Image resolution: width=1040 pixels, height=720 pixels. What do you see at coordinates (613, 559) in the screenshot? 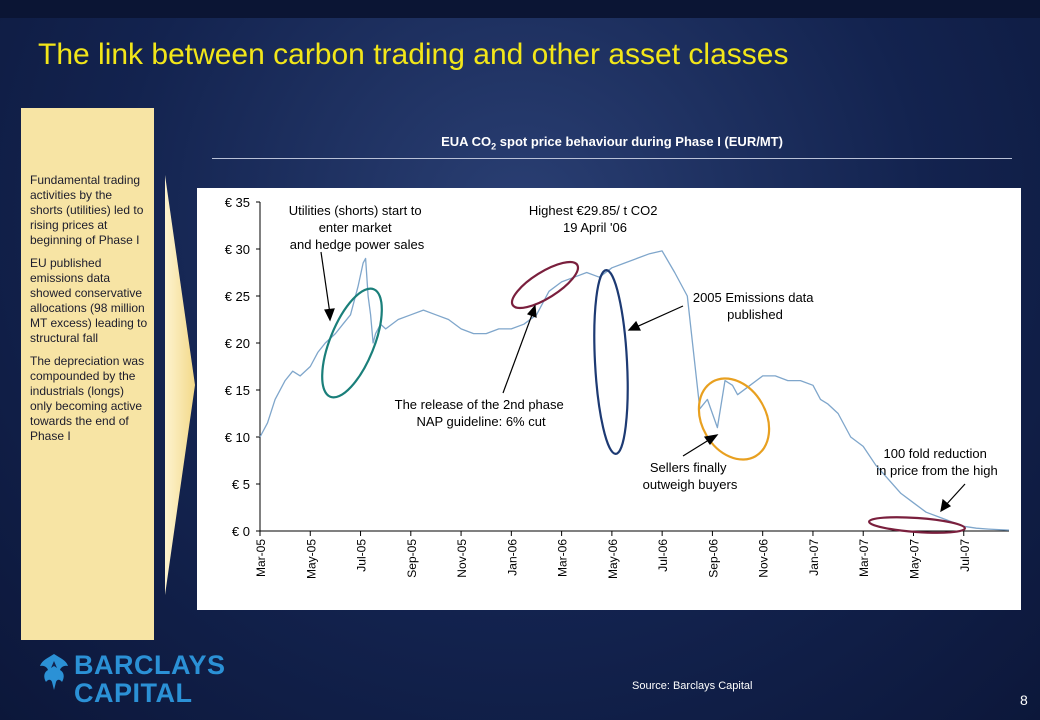
I see `x-tick-label: May-06` at bounding box center [613, 559].